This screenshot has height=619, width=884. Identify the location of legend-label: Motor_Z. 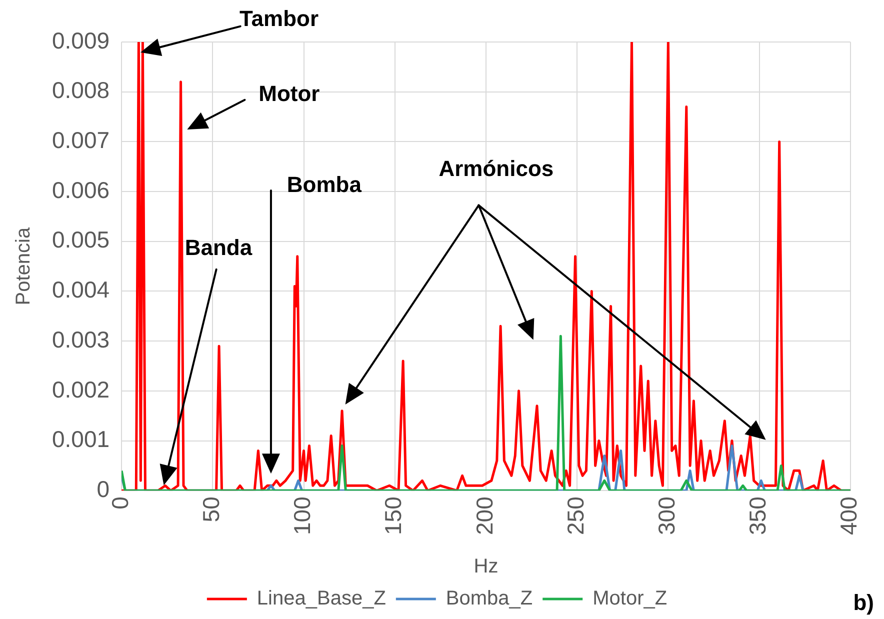
(630, 599).